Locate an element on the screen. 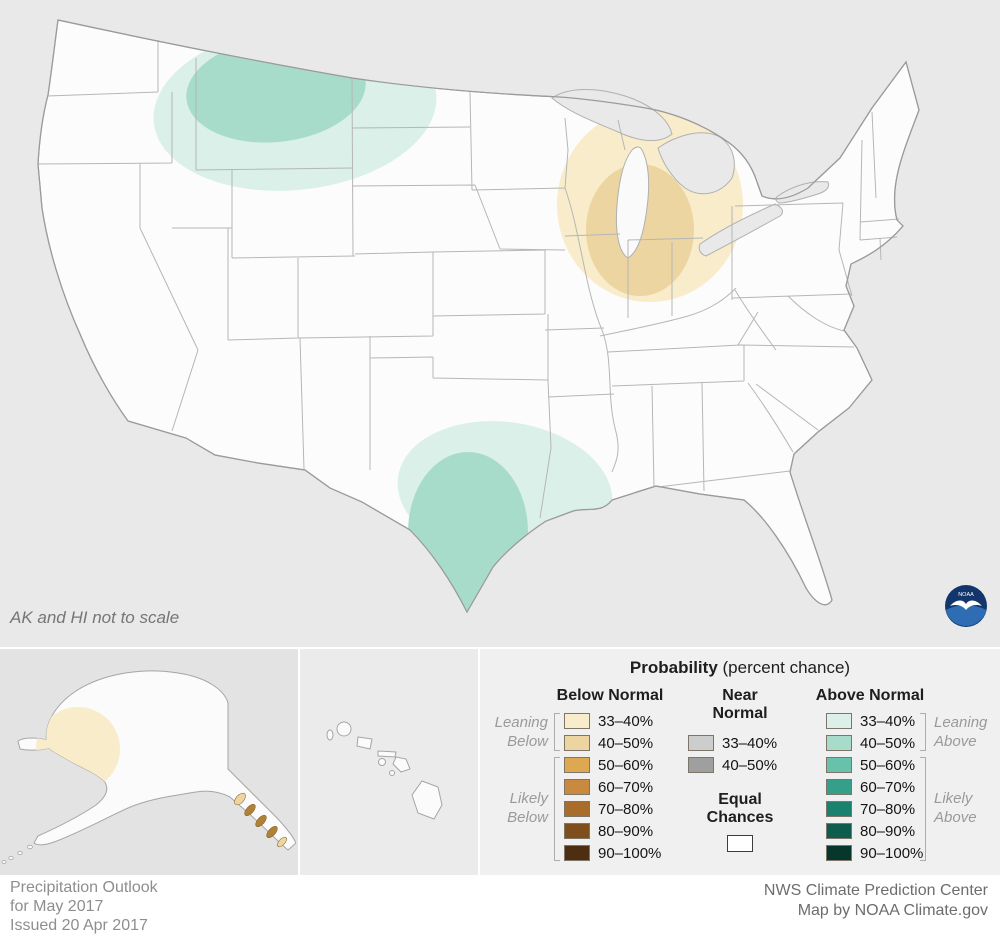  label-likely-below: Likely Below is located at coordinates (527, 808).